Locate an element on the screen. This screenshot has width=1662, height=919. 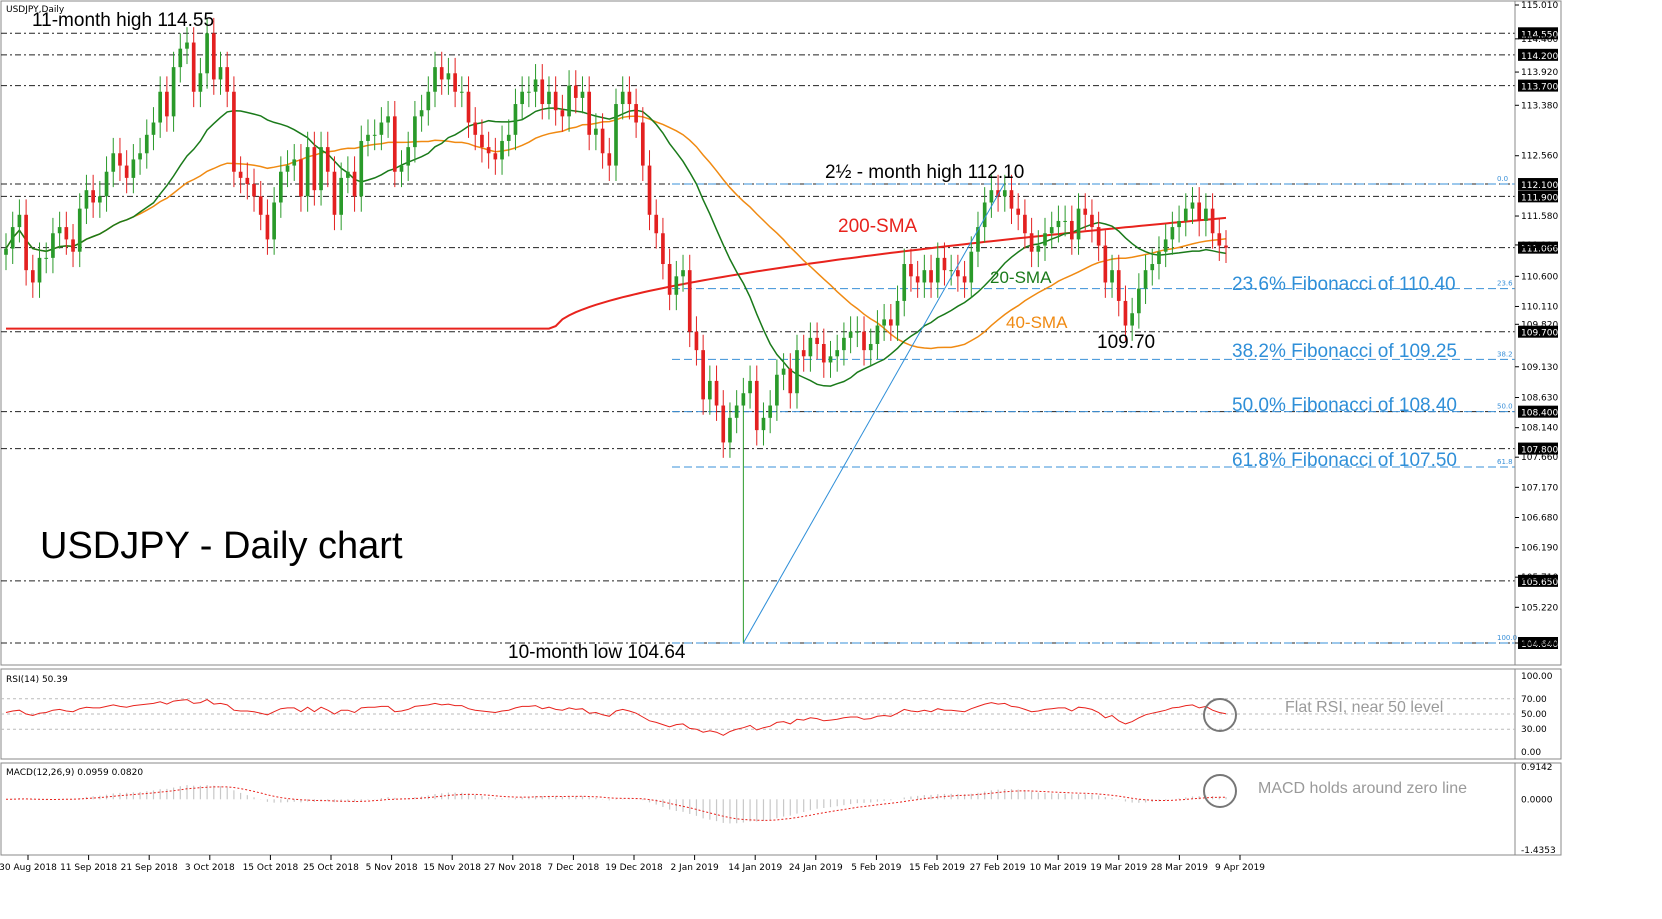
level-label: 109.700 is located at coordinates (1539, 334).